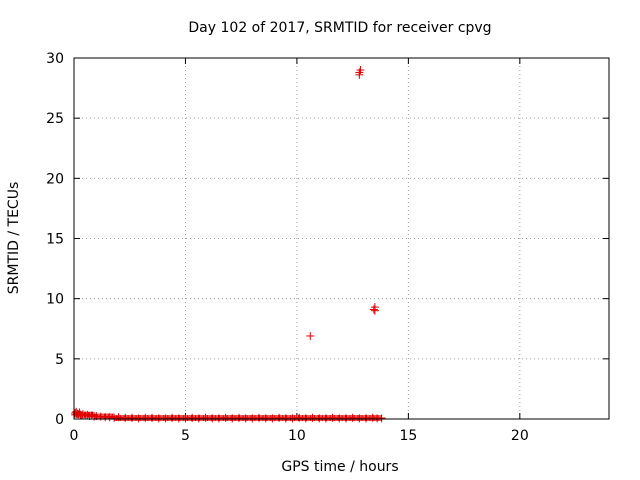 This screenshot has height=480, width=640. I want to click on y-tick-label: 5, so click(59, 360).